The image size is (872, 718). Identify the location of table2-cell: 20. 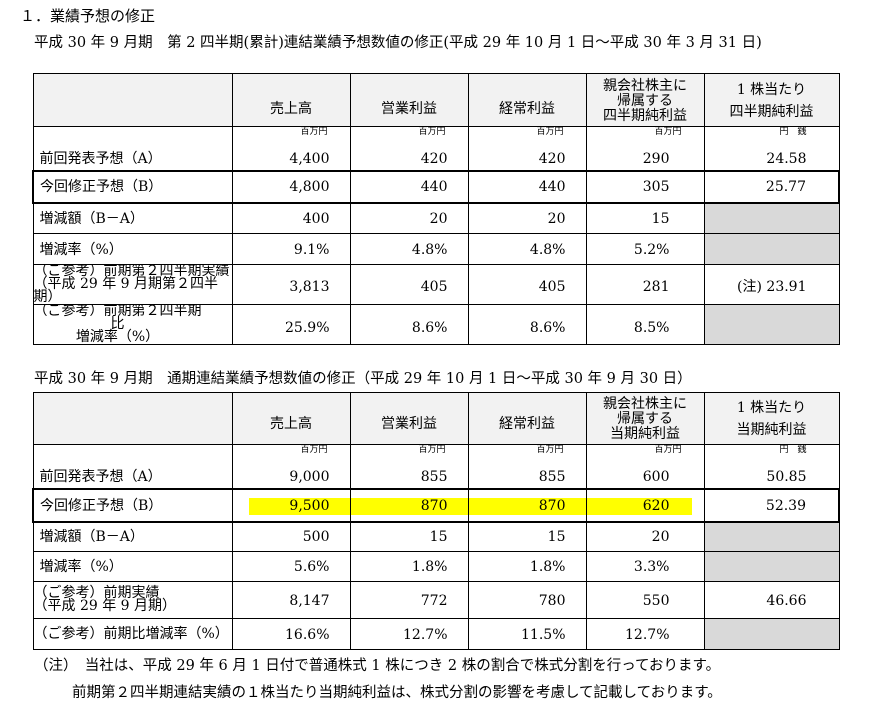
(645, 536).